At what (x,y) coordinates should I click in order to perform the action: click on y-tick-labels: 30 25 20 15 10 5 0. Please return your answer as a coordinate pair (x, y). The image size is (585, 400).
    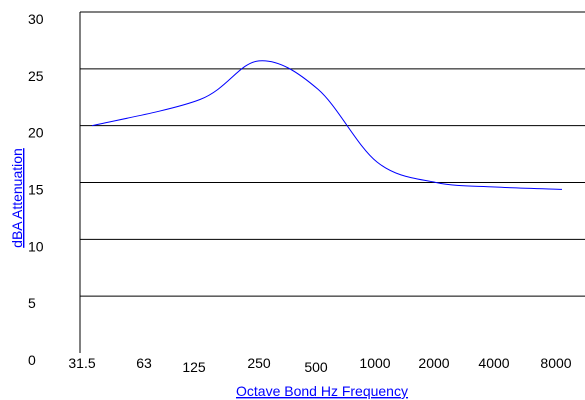
    Looking at the image, I should click on (36, 189).